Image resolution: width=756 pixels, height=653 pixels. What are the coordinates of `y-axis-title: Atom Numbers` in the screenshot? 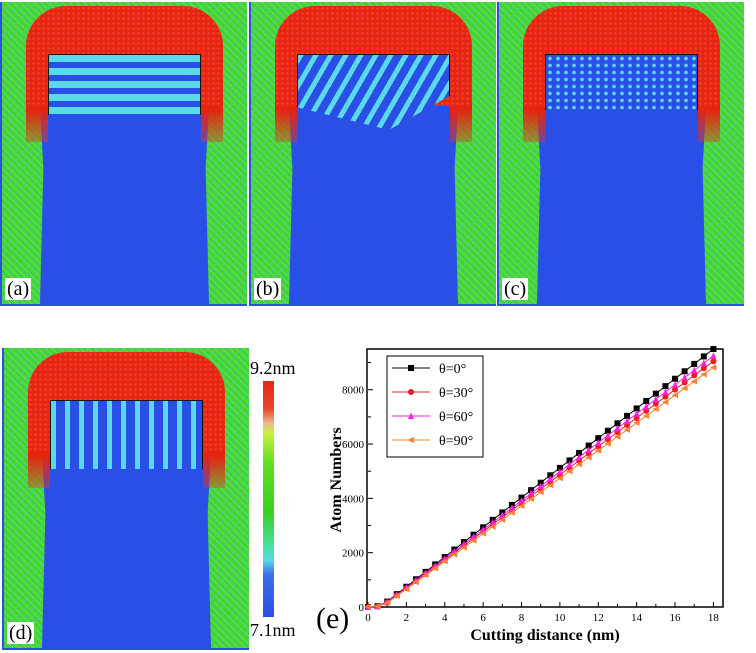 It's located at (336, 479).